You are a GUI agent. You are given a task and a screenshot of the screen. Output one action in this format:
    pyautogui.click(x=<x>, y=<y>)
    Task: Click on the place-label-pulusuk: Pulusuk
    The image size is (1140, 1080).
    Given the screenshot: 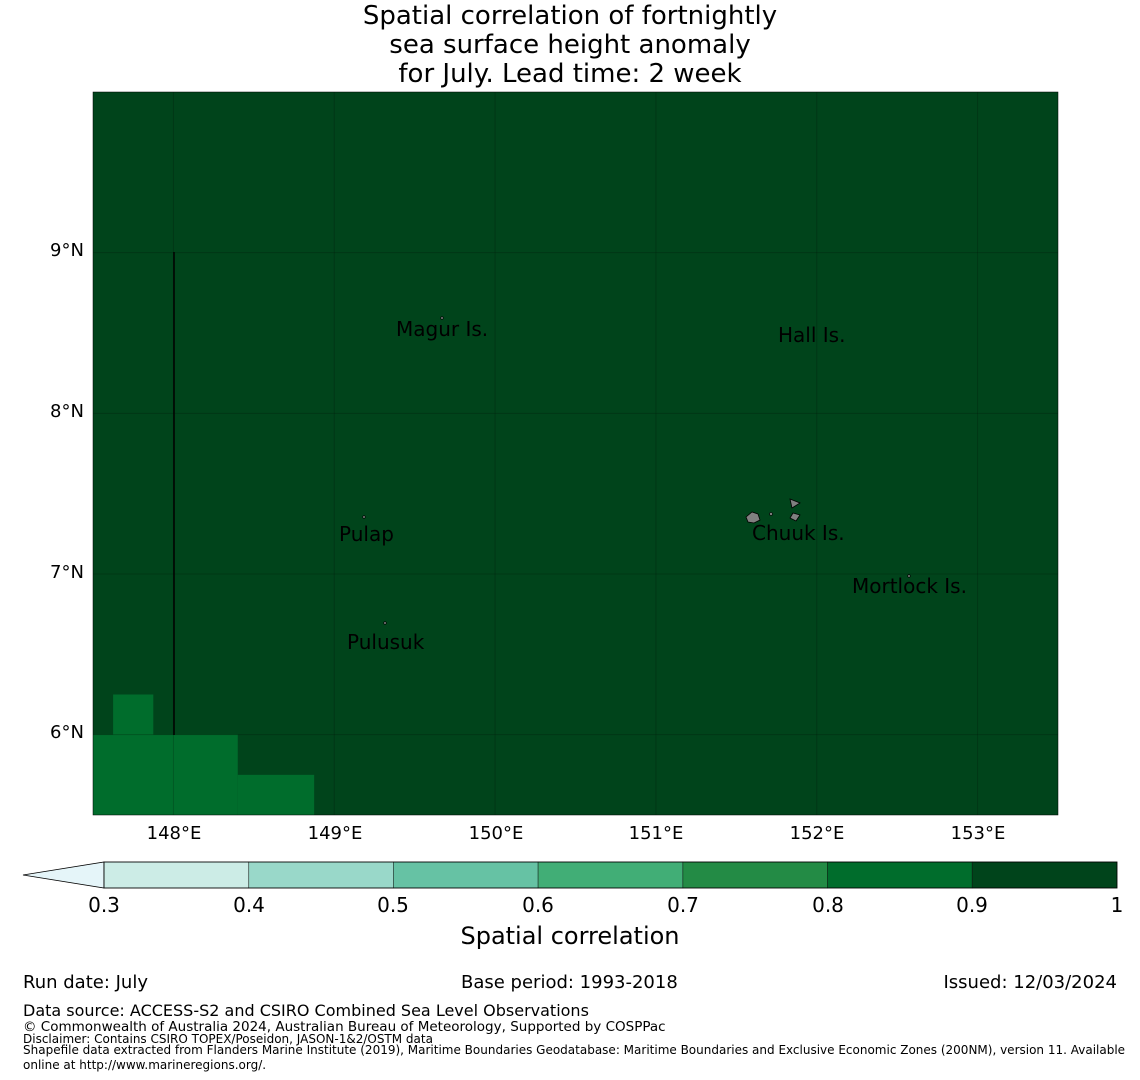 What is the action you would take?
    pyautogui.click(x=386, y=642)
    